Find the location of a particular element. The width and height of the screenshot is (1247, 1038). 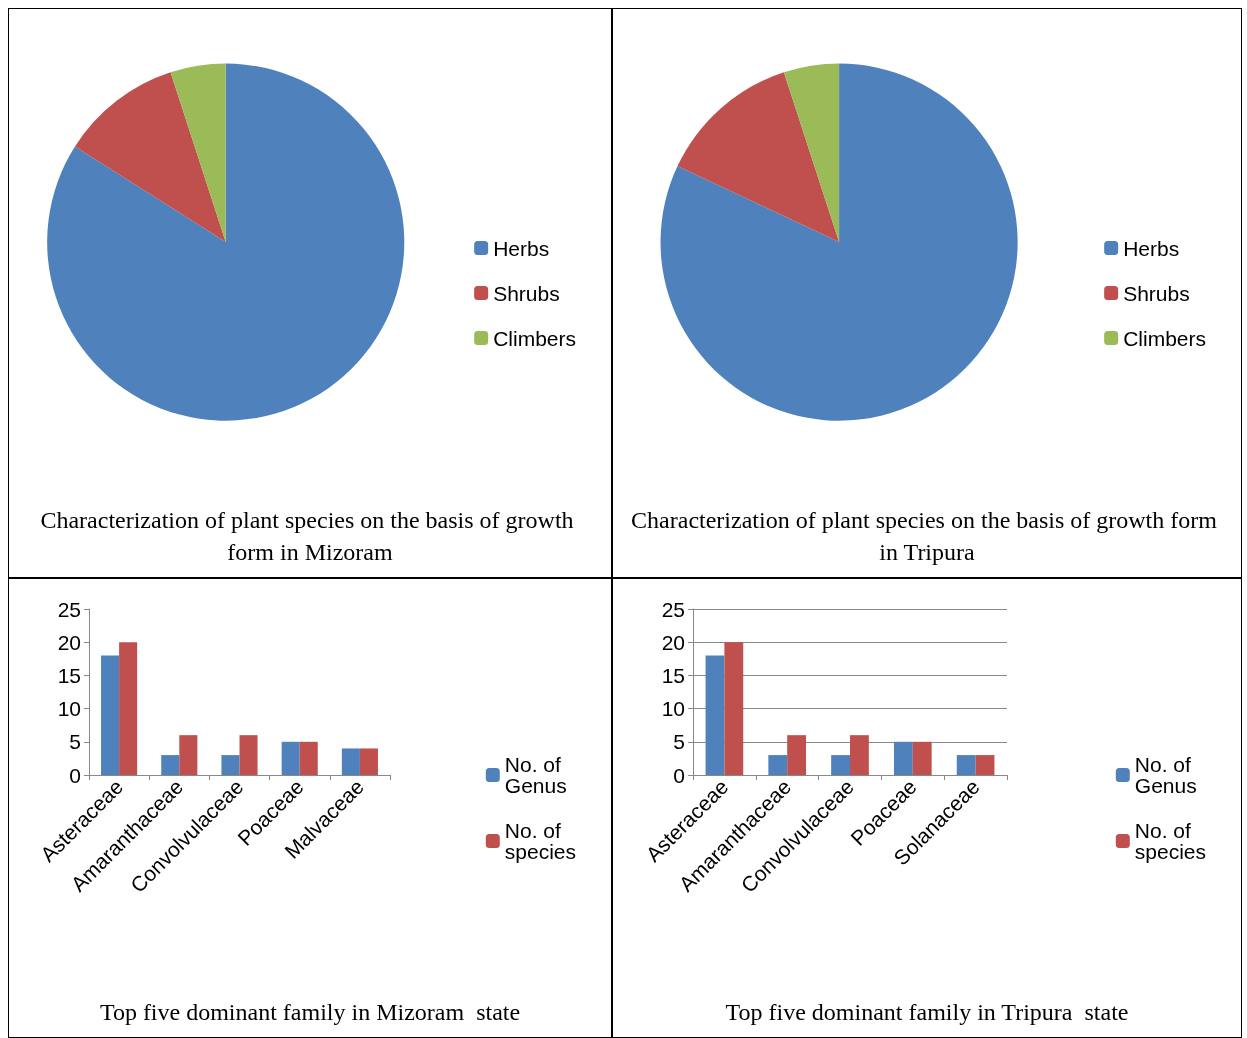

text: Top five dominant family in Tripura state is located at coordinates (927, 1012).